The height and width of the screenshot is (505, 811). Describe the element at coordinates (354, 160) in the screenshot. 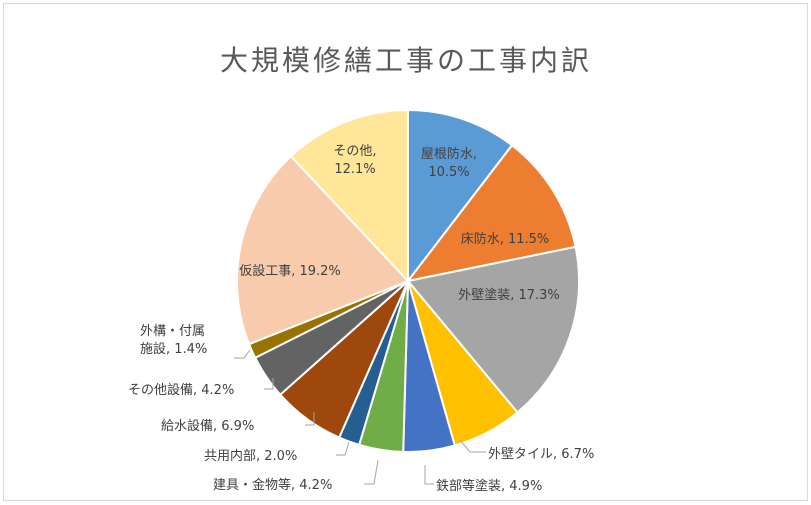

I see `data-label-12: その他, 12.1%` at that location.